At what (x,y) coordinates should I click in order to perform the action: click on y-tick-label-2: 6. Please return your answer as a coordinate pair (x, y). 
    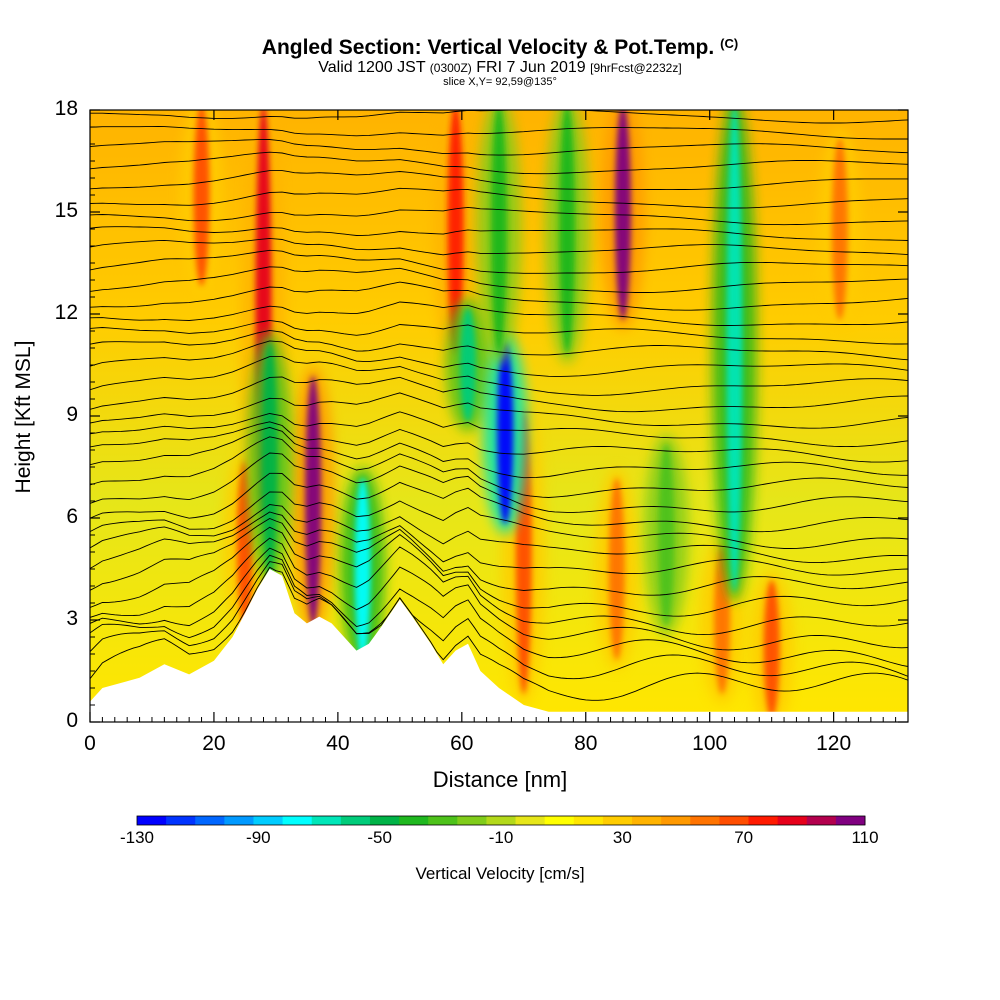
    Looking at the image, I should click on (72, 516).